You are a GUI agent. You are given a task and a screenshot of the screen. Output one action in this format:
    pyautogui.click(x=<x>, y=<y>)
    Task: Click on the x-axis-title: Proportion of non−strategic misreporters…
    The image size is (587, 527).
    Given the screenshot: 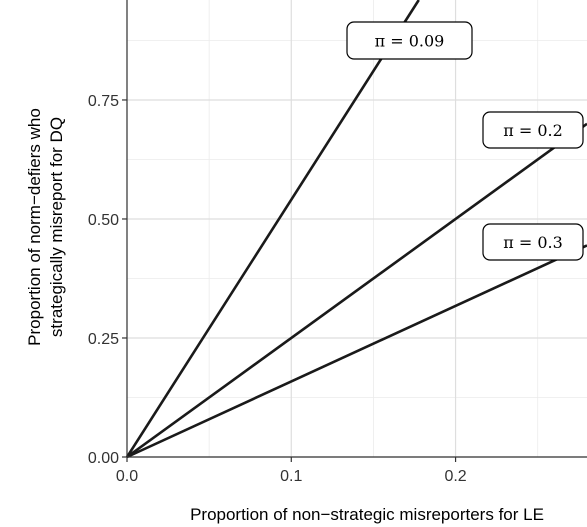 What is the action you would take?
    pyautogui.click(x=367, y=514)
    